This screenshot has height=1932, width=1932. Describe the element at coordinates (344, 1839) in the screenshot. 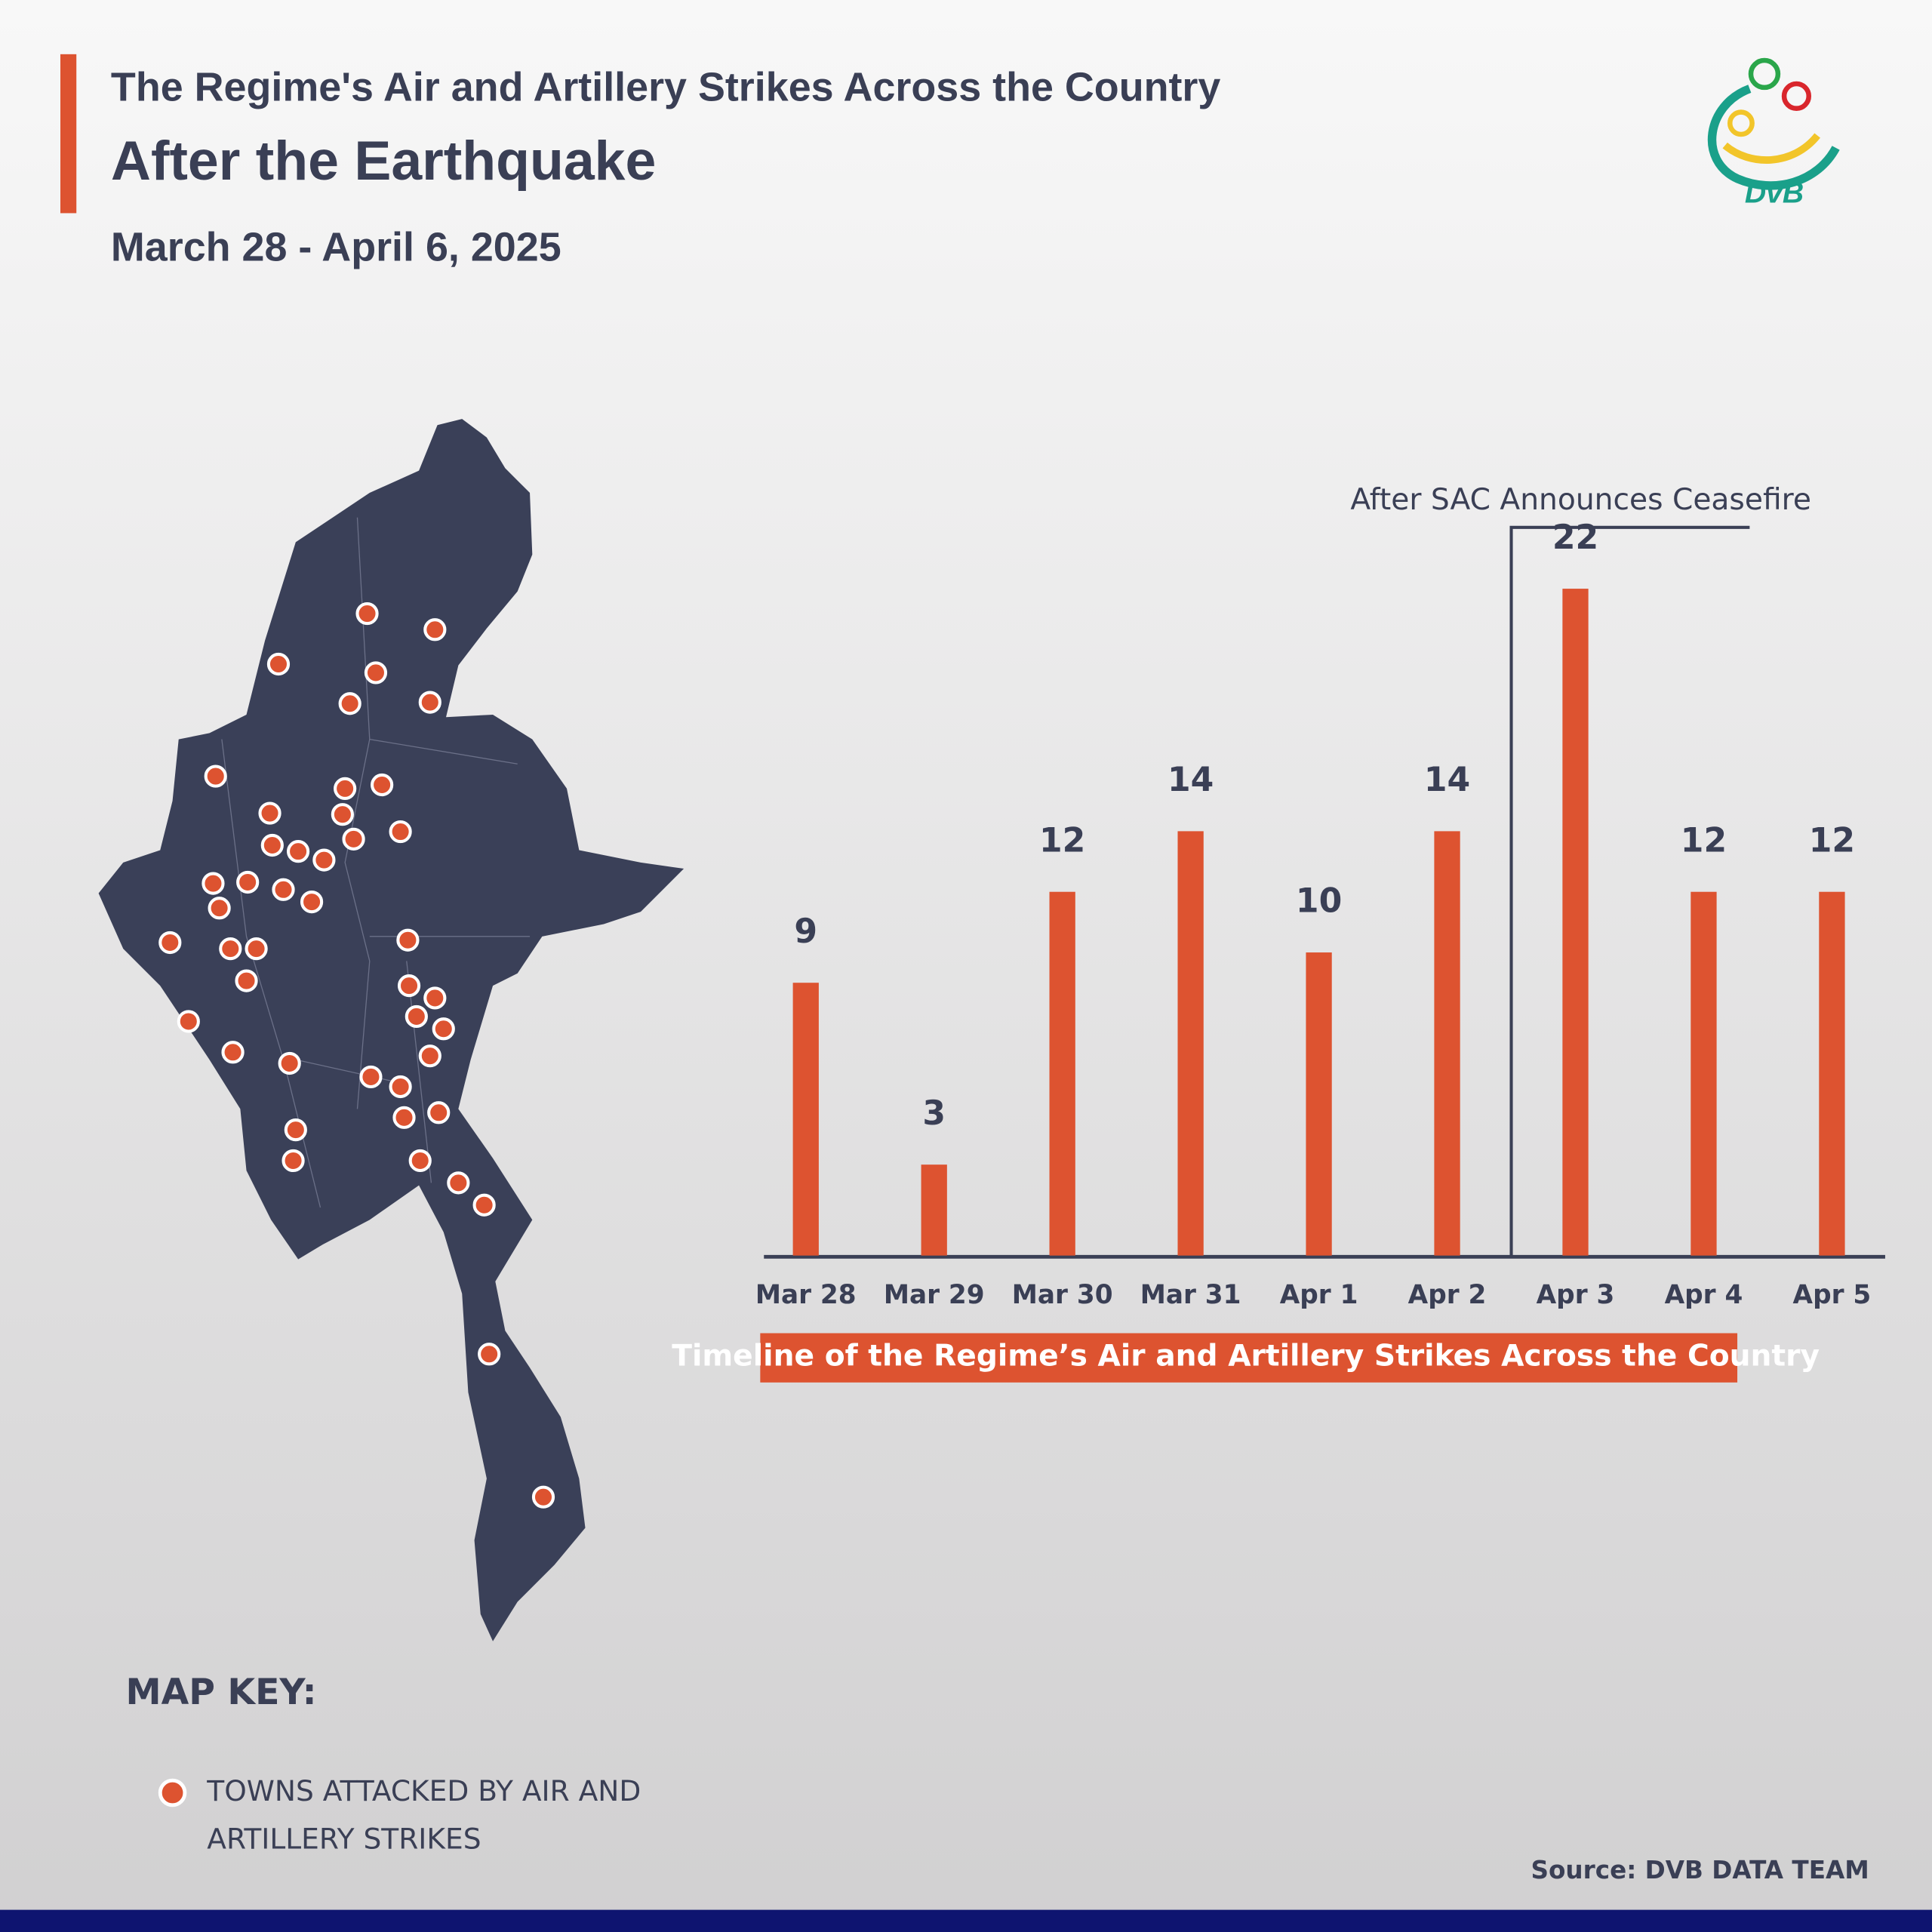

I see `legend-label: ARTILLERY STRIKES` at that location.